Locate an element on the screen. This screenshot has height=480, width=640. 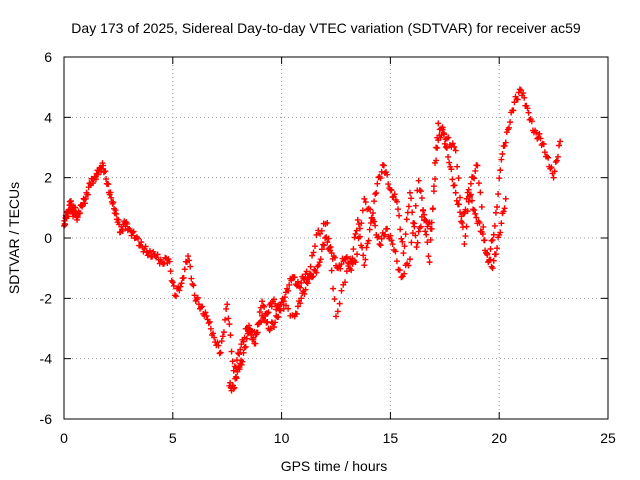
y-tick-label: -2 is located at coordinates (46, 298).